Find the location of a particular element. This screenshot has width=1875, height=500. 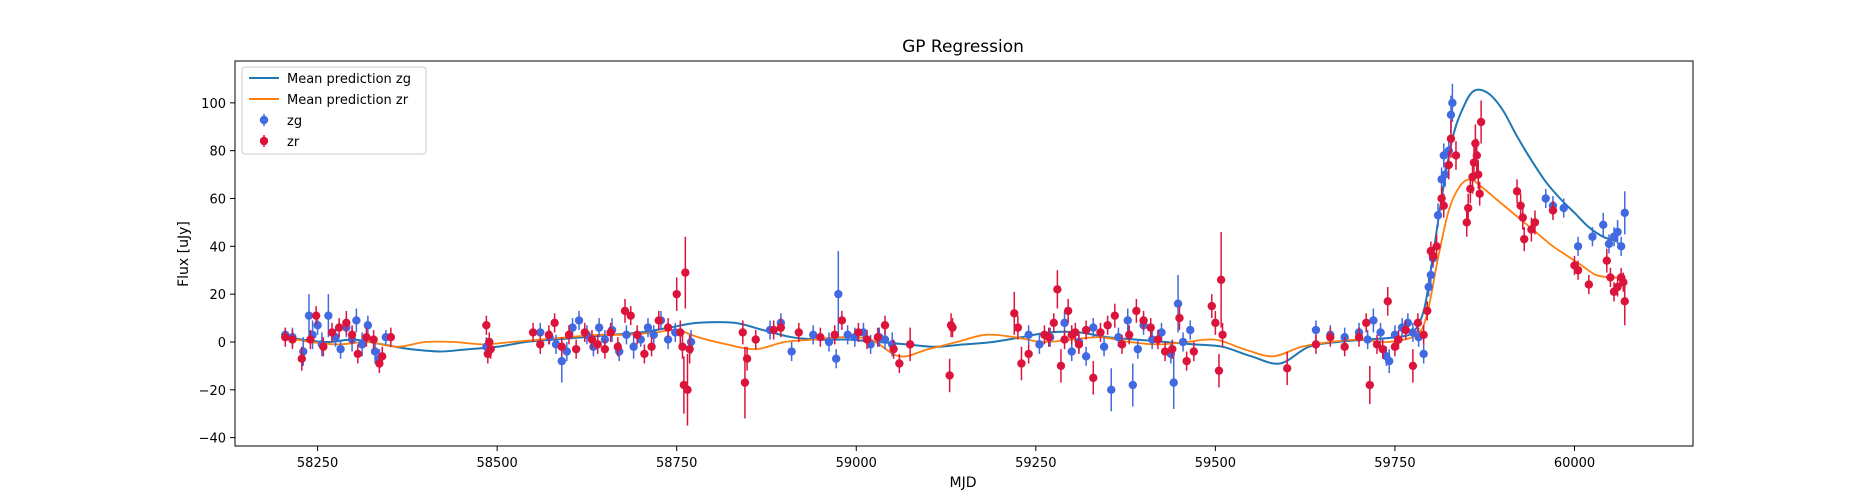

x-tick-label-0: 58250 is located at coordinates (317, 463).